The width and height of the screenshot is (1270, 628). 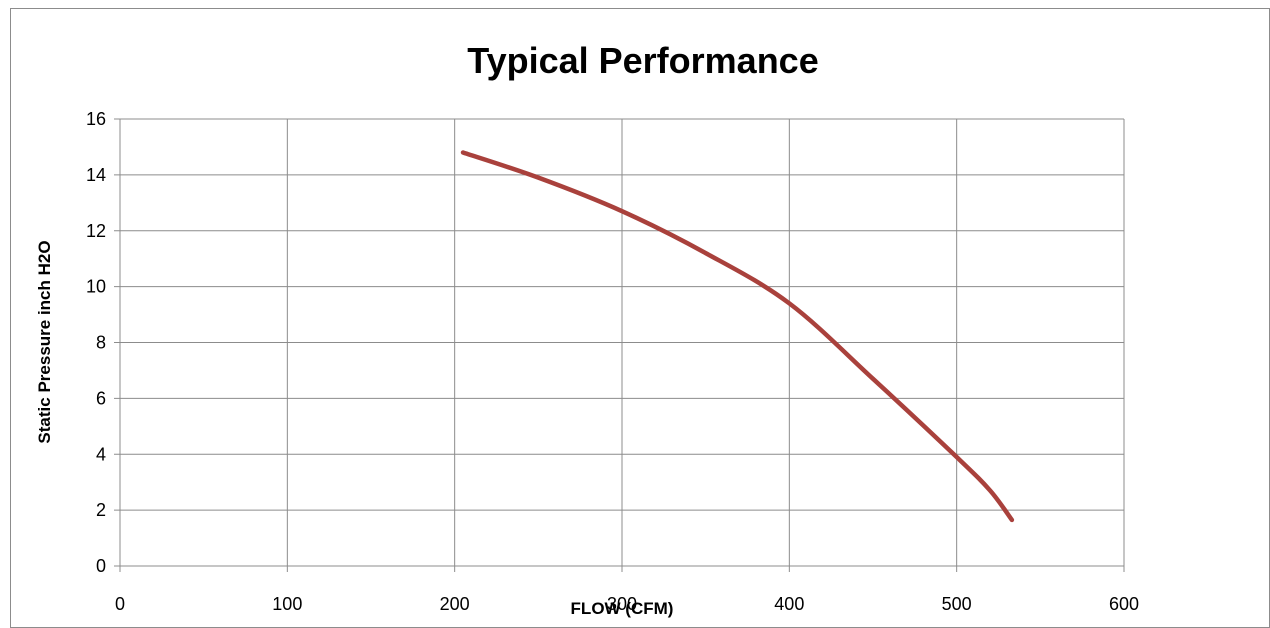 I want to click on y-tick-label: 0, so click(x=101, y=566).